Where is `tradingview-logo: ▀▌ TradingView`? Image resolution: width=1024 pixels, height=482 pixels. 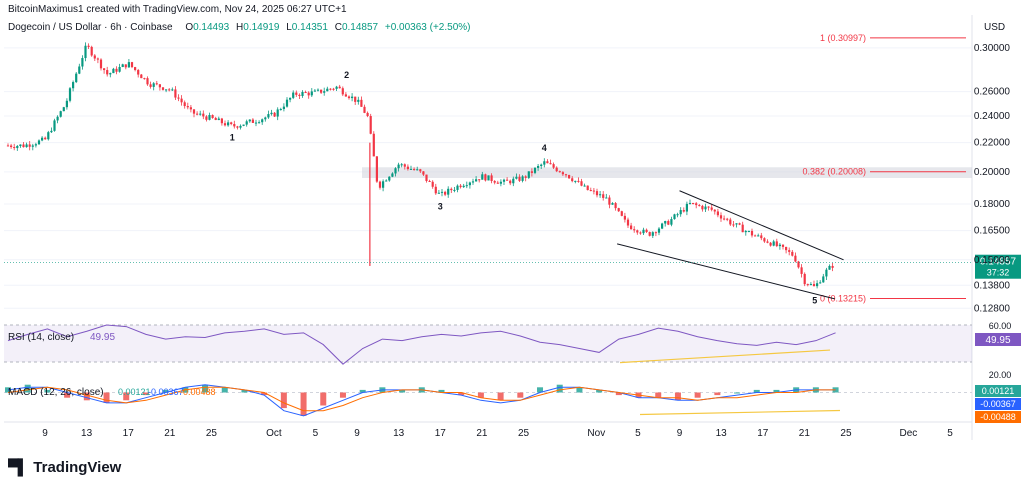
tradingview-logo: ▀▌ TradingView is located at coordinates (64, 467).